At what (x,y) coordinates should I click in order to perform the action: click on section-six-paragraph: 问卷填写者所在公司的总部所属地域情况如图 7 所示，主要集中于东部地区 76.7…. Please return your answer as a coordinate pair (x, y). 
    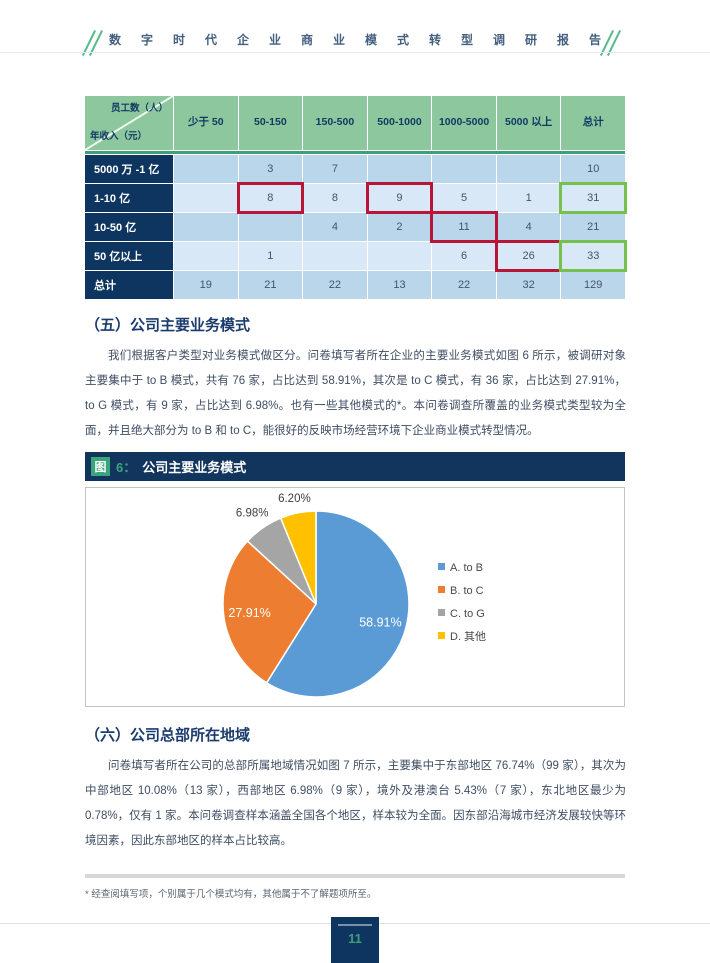
    Looking at the image, I should click on (355, 803).